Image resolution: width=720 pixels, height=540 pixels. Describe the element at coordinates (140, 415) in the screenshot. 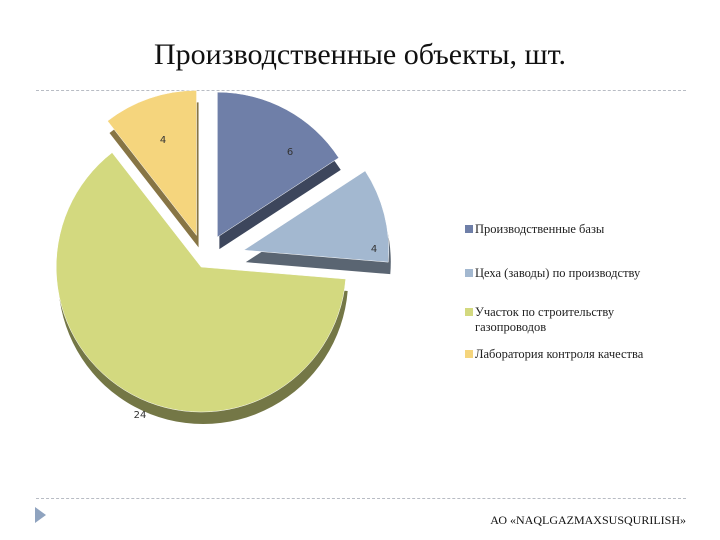

I see `data-label: 24` at that location.